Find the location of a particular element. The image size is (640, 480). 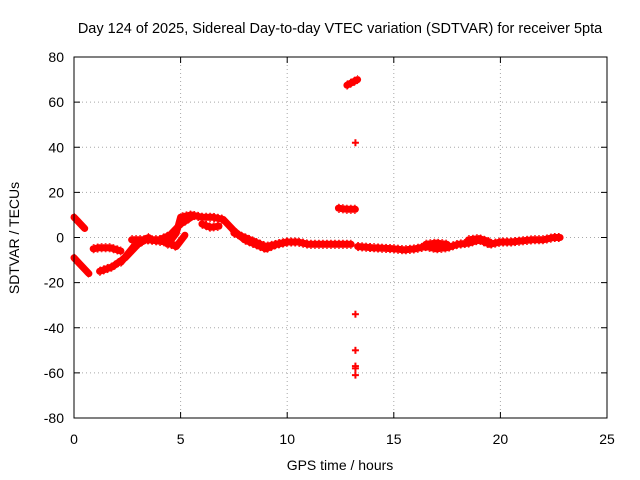

y-tick-label: 20 is located at coordinates (56, 192).